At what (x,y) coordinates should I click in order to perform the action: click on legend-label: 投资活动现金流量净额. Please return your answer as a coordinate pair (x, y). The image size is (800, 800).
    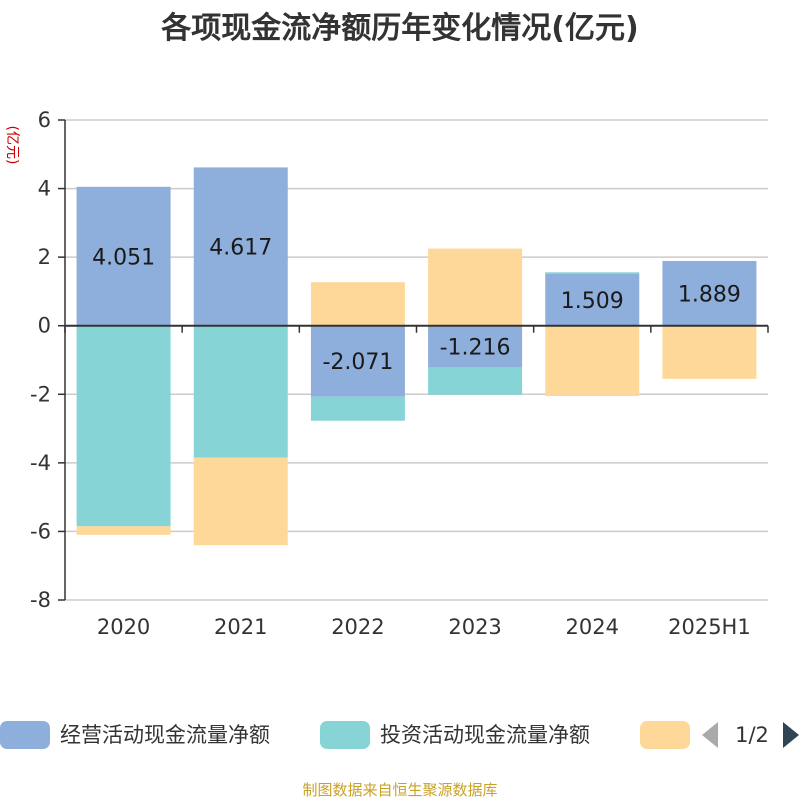
    Looking at the image, I should click on (485, 735).